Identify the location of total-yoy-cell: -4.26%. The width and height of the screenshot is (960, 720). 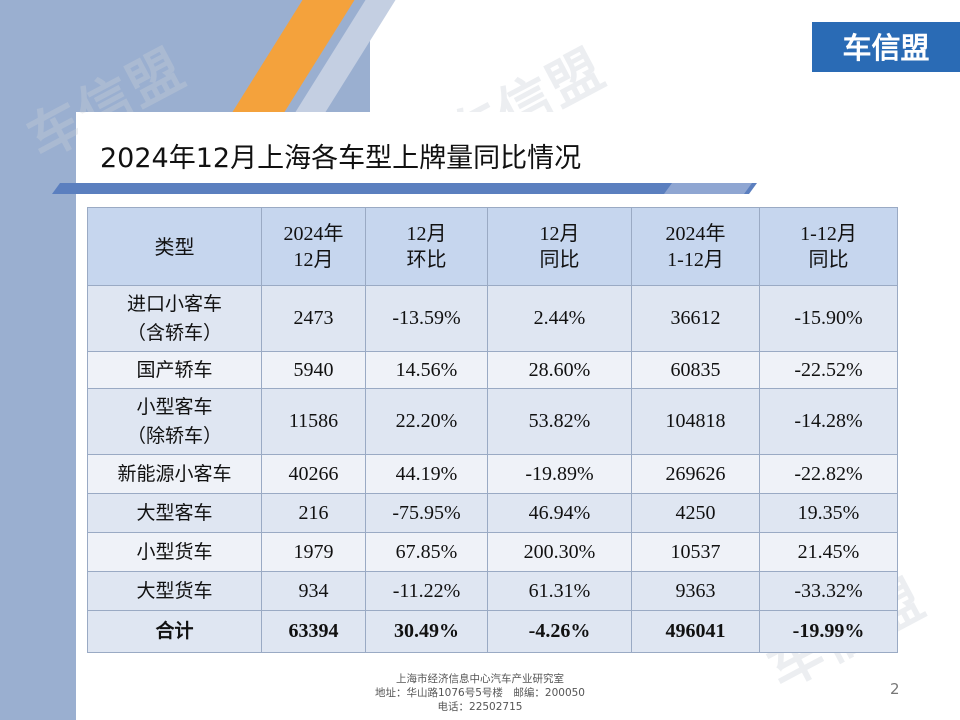
(559, 631).